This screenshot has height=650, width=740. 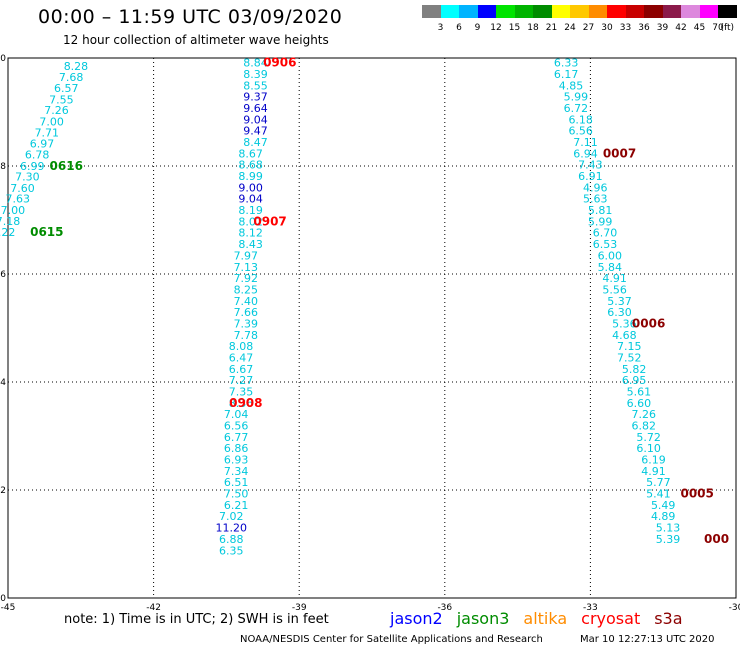 I want to click on orbit-label: 0907, so click(x=269, y=221).